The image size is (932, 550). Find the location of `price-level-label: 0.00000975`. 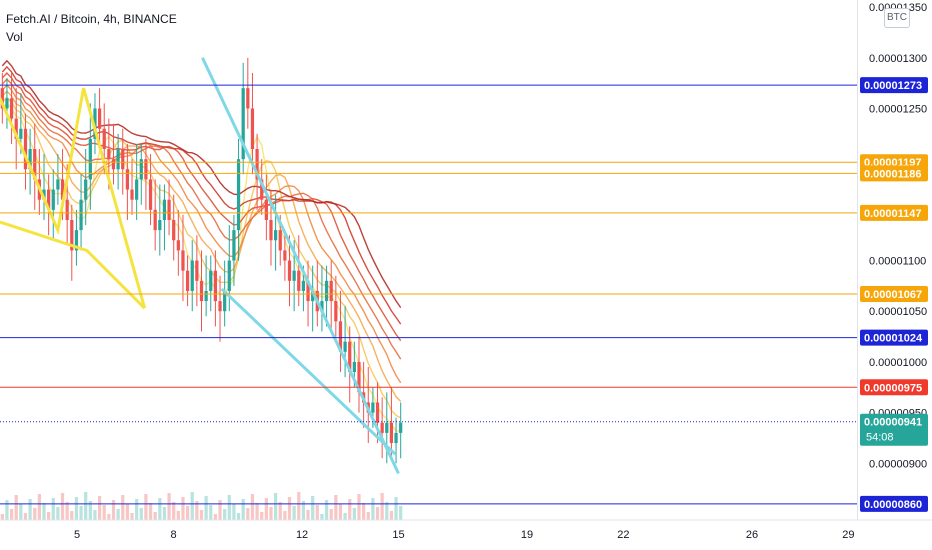

price-level-label: 0.00000975 is located at coordinates (893, 388).